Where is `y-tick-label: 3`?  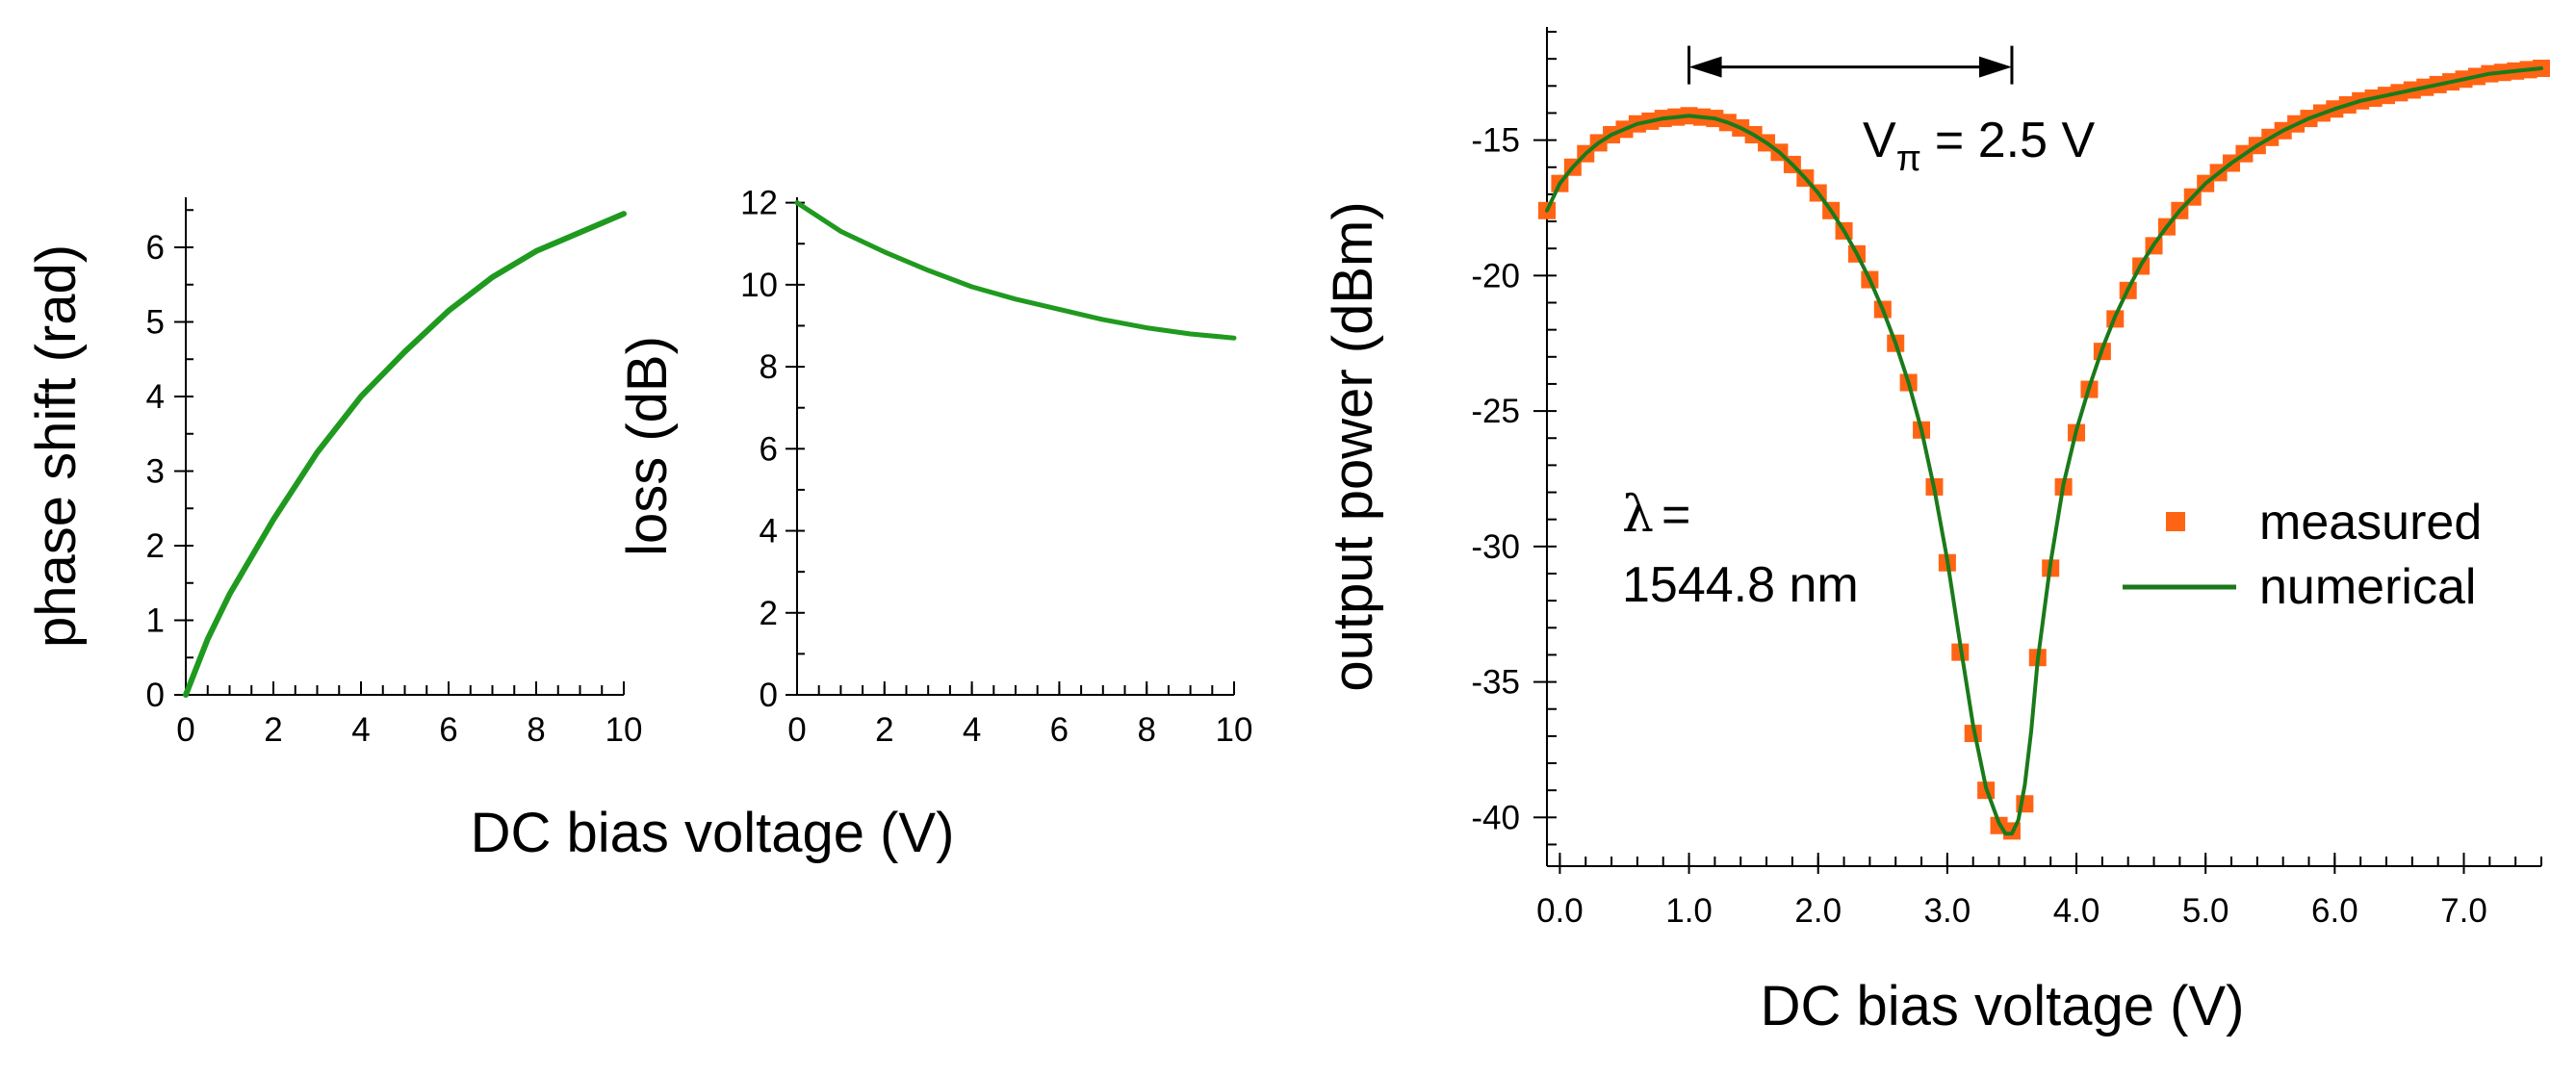 y-tick-label: 3 is located at coordinates (156, 472).